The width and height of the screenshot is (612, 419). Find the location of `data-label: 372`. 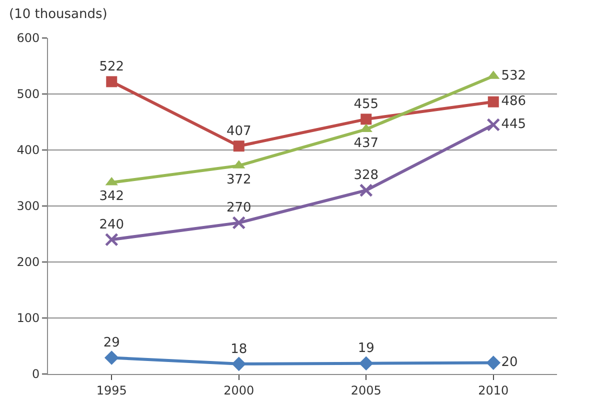

data-label: 372 is located at coordinates (239, 180).